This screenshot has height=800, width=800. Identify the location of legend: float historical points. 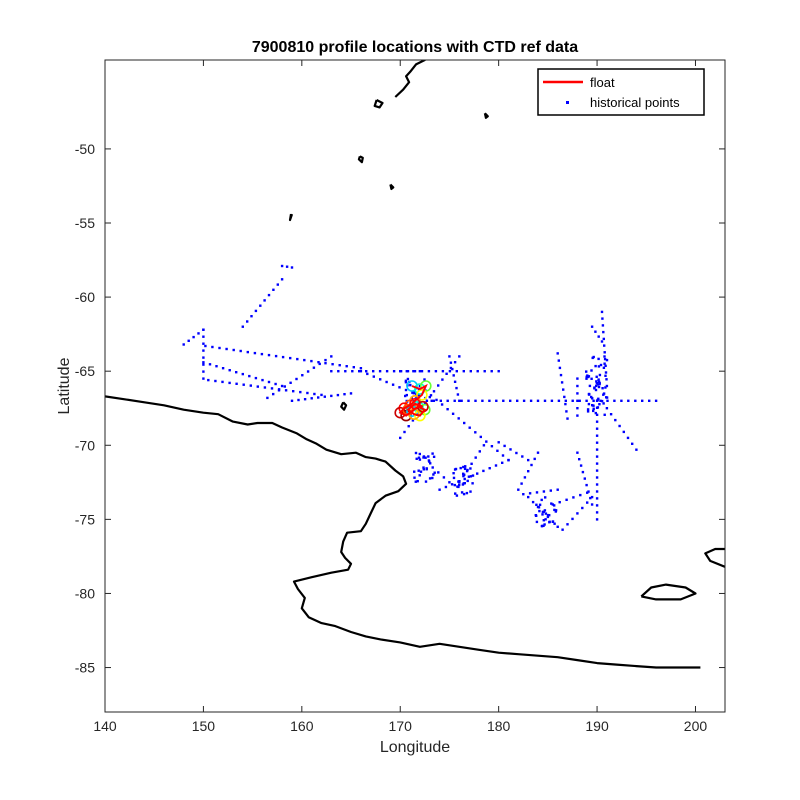
(621, 92).